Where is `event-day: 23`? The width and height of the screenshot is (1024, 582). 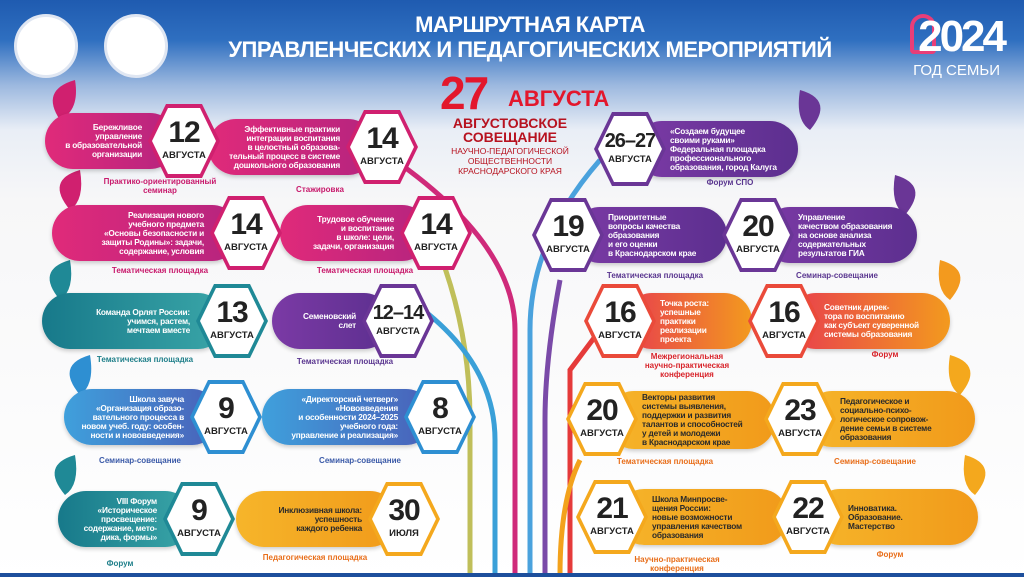
event-day: 23 is located at coordinates (800, 410).